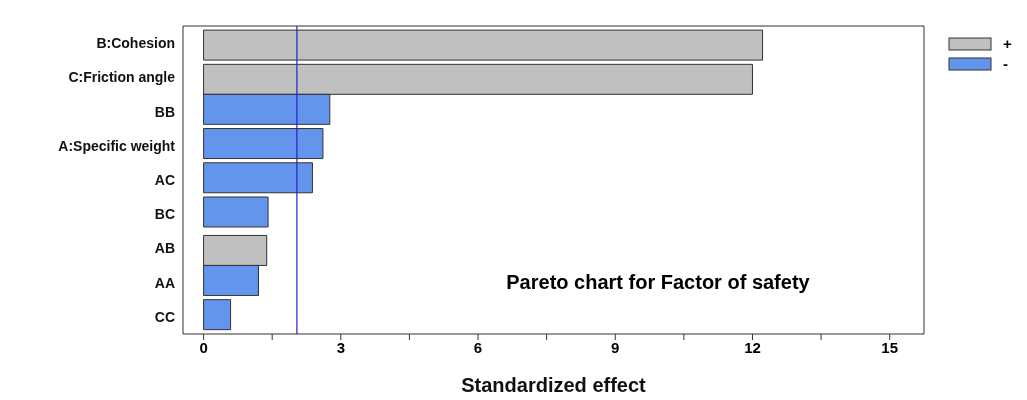 This screenshot has height=400, width=1027. I want to click on x-tick-label: 9, so click(615, 347).